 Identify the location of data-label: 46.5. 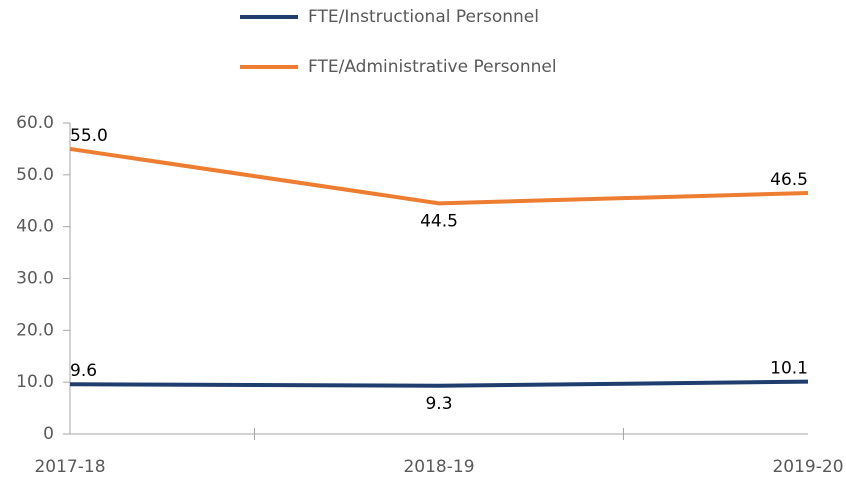
(789, 180).